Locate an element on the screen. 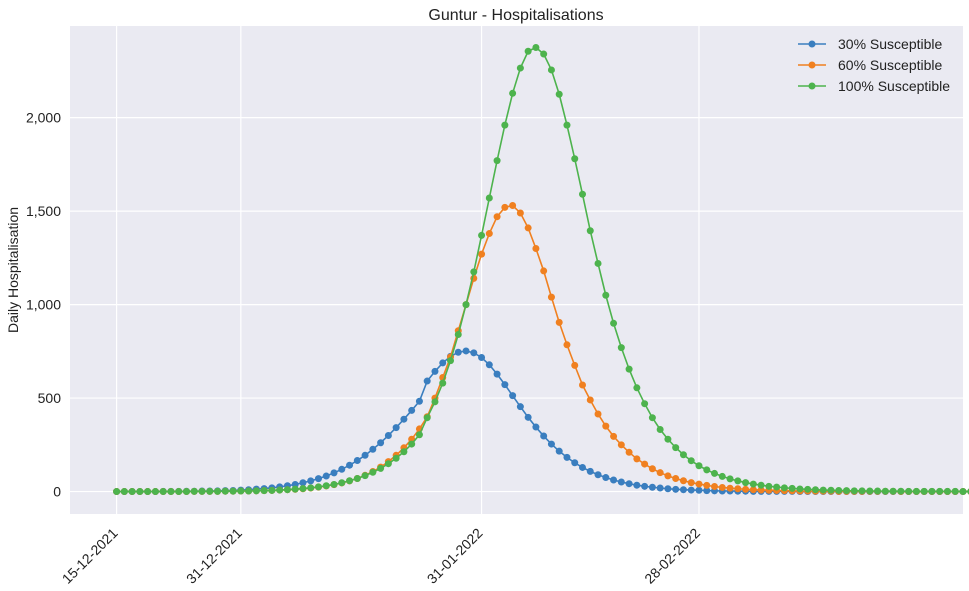 Image resolution: width=969 pixels, height=591 pixels. y-tick-label: 1,500 is located at coordinates (43, 211).